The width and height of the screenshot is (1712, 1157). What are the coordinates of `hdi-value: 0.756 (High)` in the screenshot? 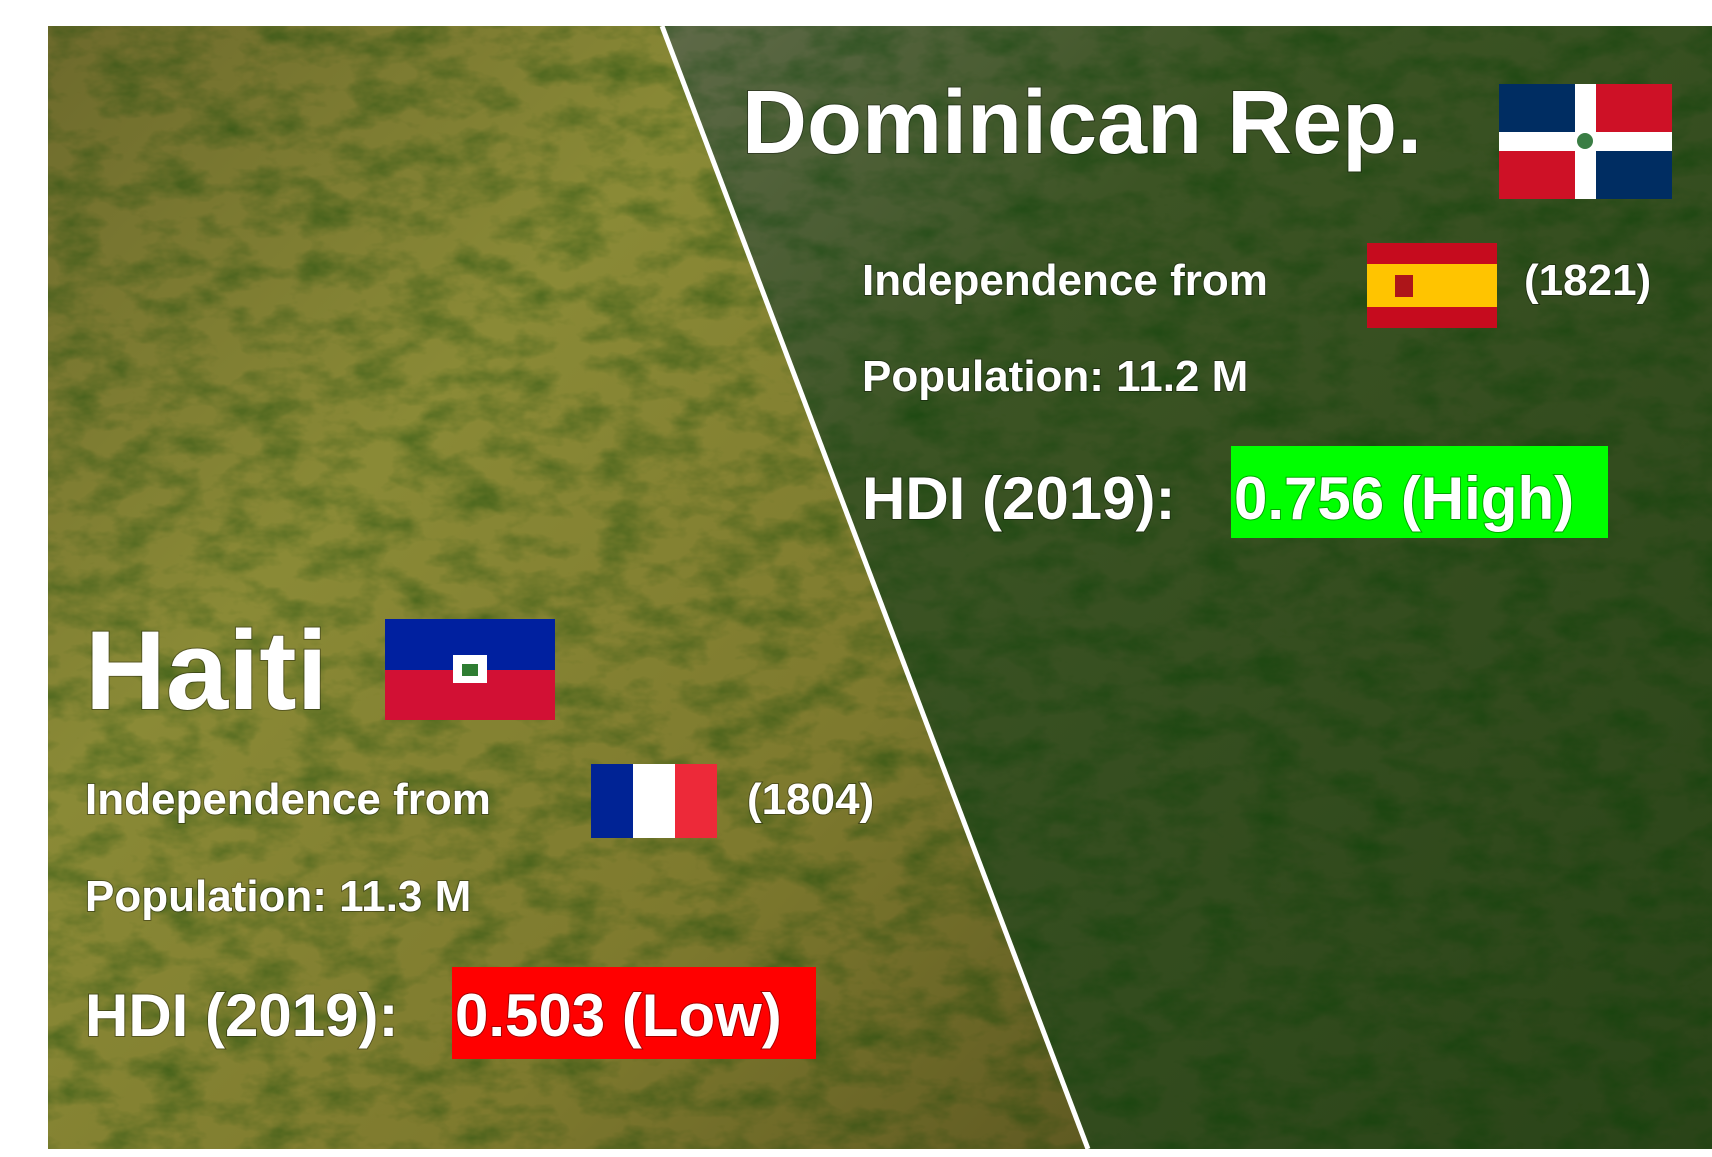 It's located at (1404, 498).